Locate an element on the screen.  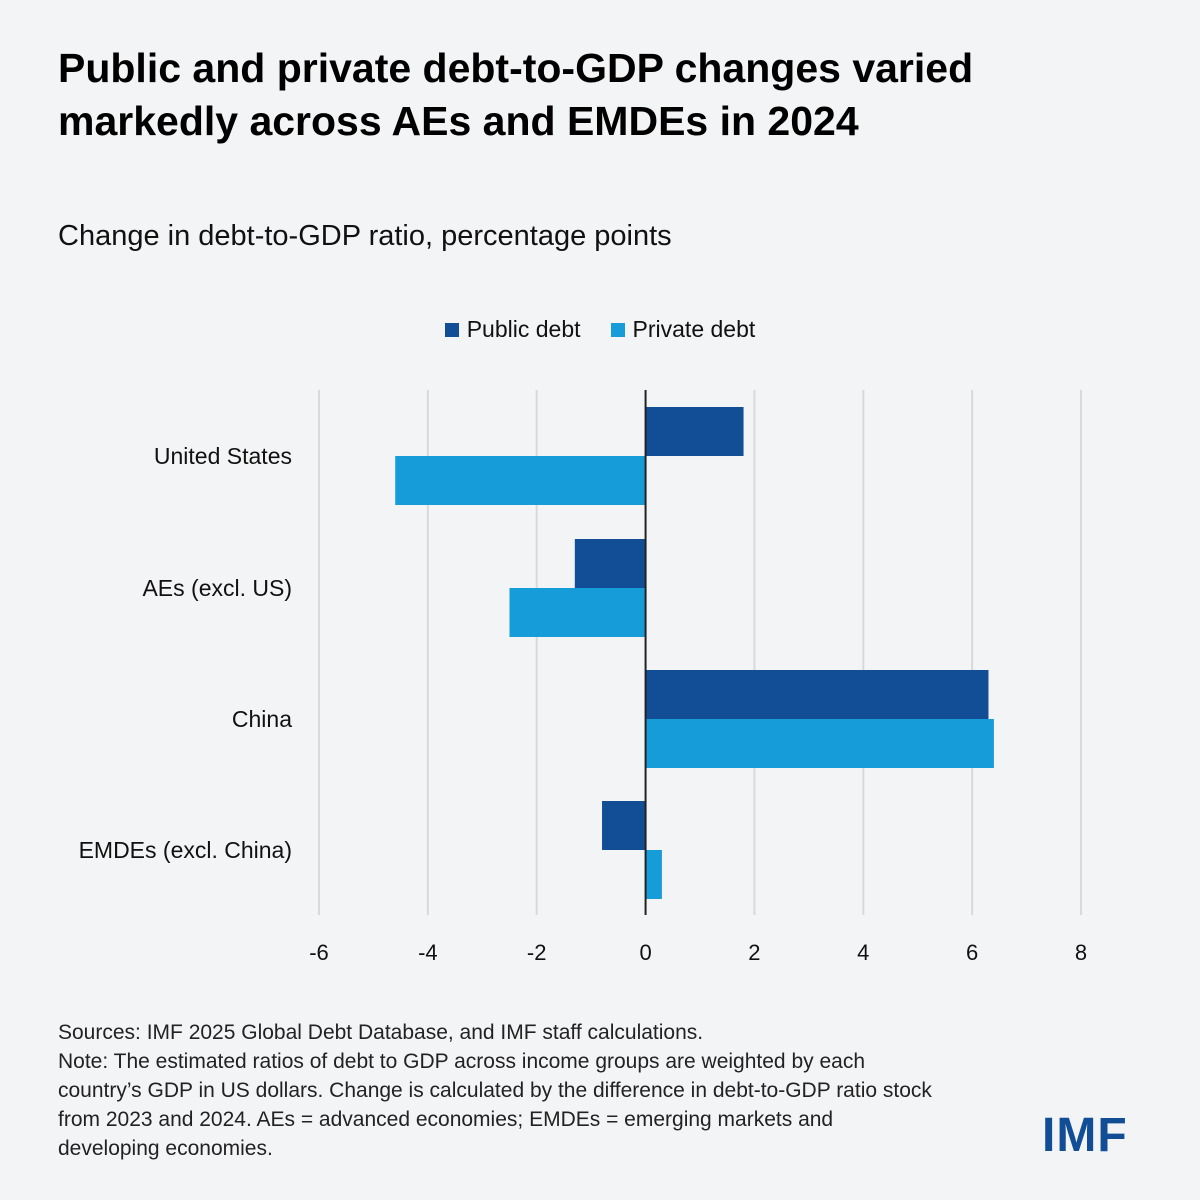
legend-swatch-public is located at coordinates (451, 329).